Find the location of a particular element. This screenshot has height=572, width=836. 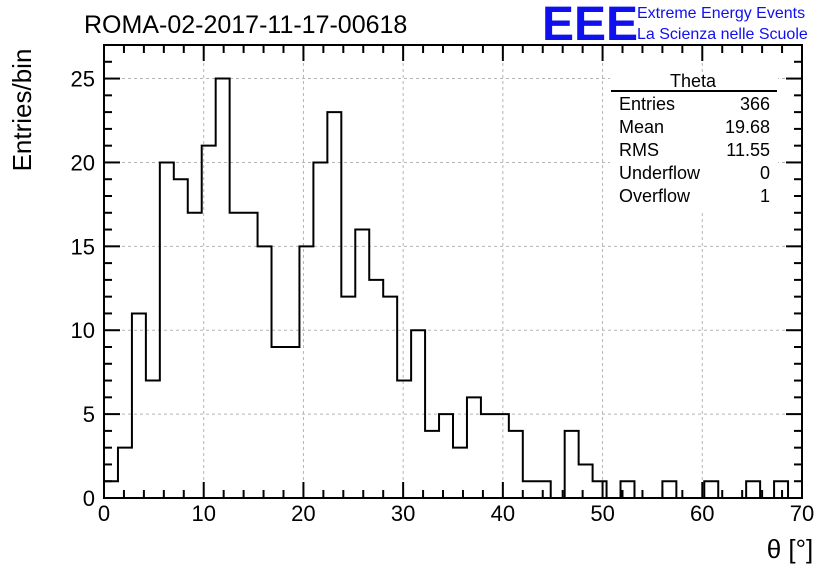

stats-row-value: 19.68 is located at coordinates (747, 127).